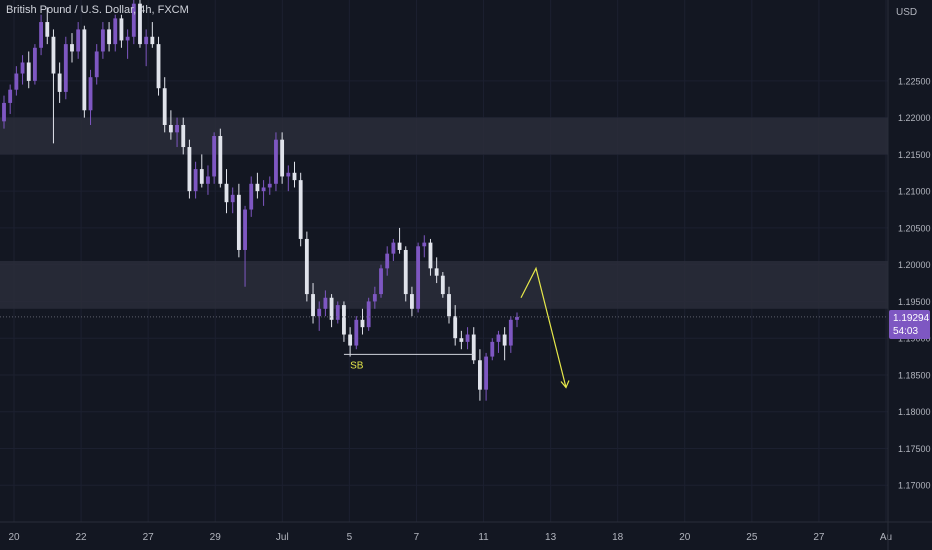  What do you see at coordinates (97, 10) in the screenshot?
I see `chart-title: British Pound / U.S. Dollar, 4h, FXCM` at bounding box center [97, 10].